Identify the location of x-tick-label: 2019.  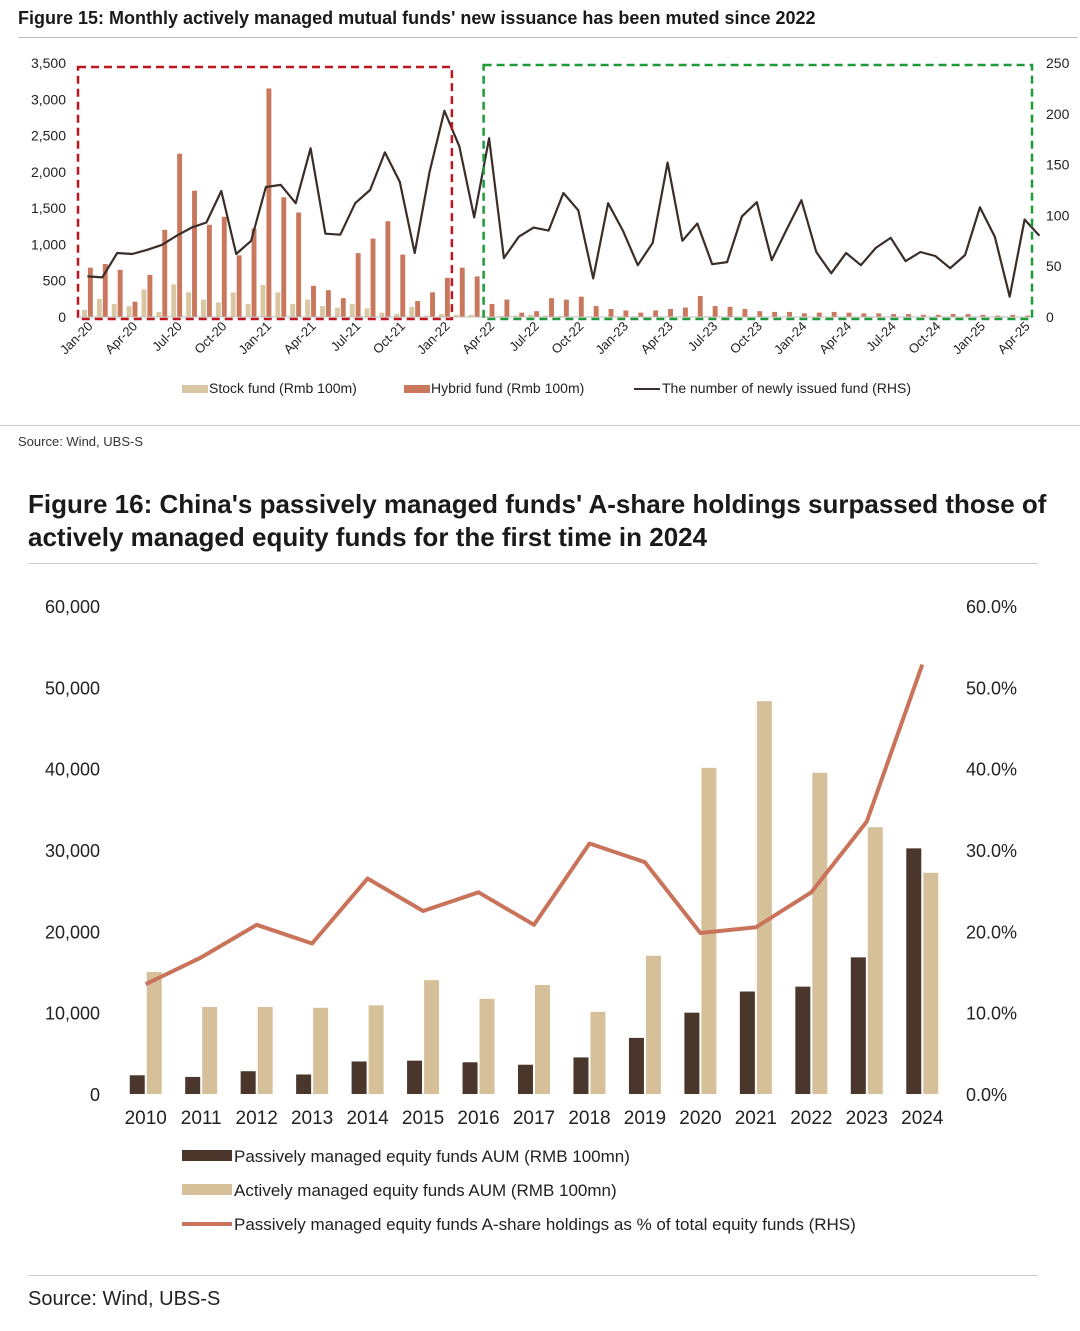
(645, 1118).